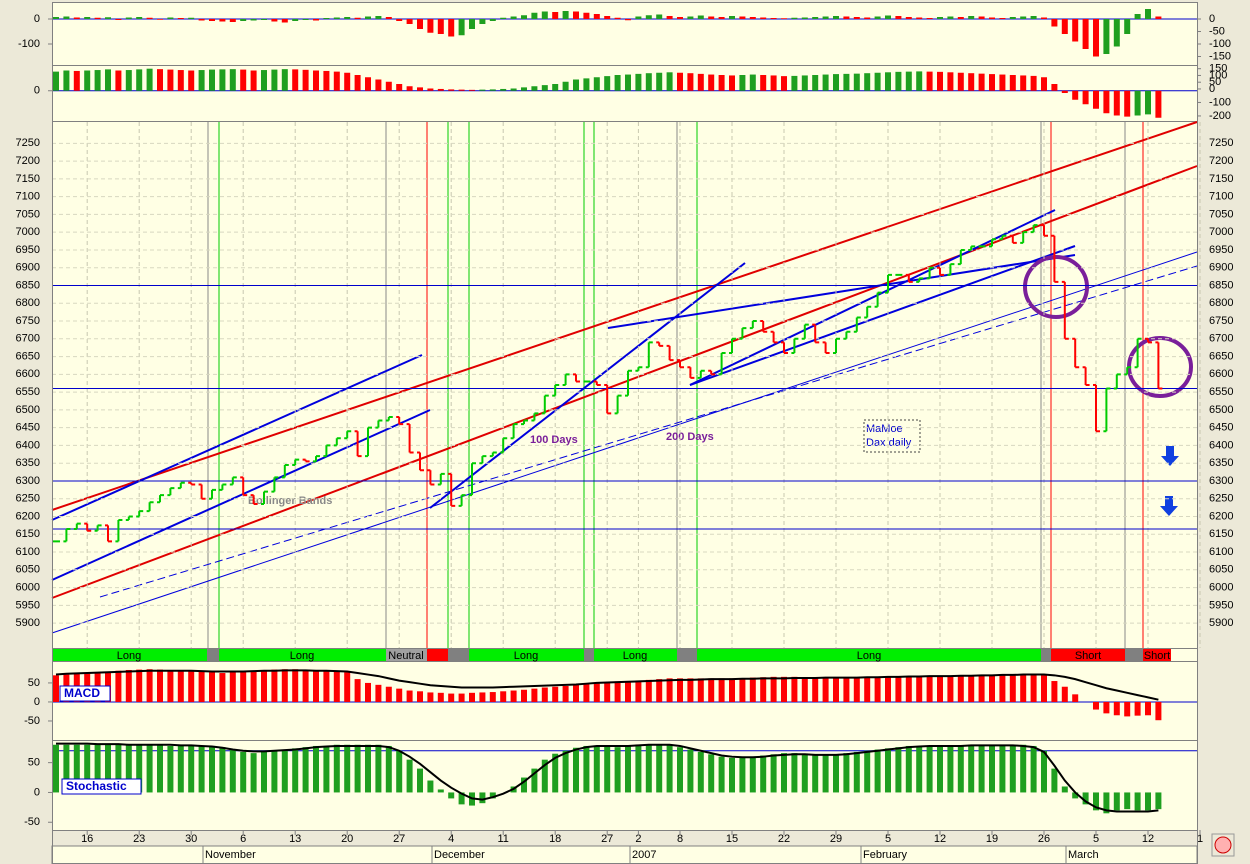 Image resolution: width=1250 pixels, height=864 pixels. Describe the element at coordinates (1221, 179) in the screenshot. I see `y-tick-label: 7150` at that location.